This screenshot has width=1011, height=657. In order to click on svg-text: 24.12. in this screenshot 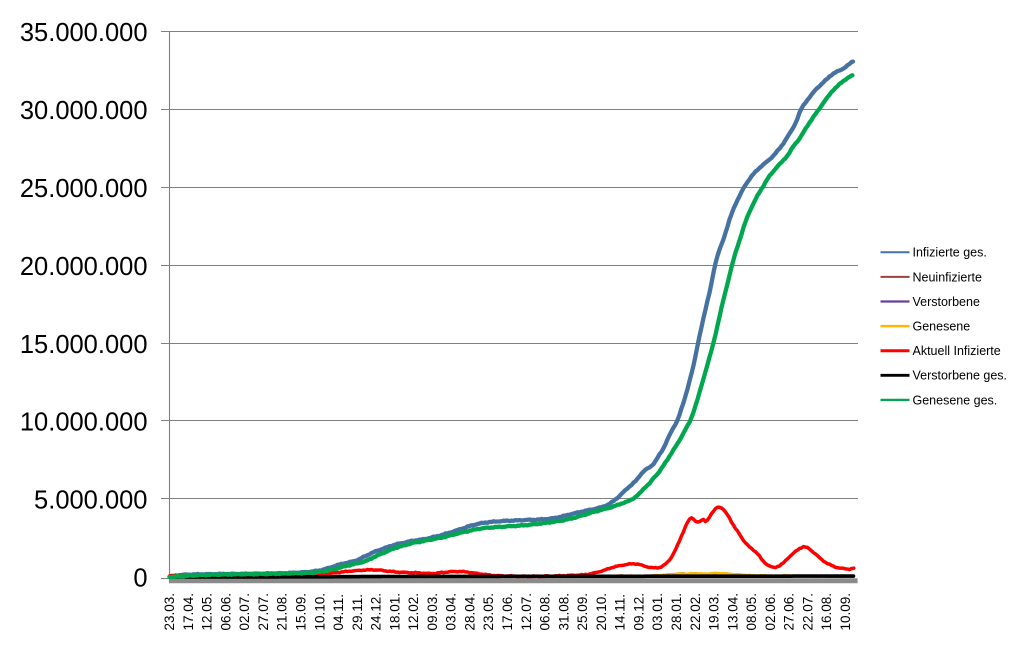, I will do `click(376, 612)`.